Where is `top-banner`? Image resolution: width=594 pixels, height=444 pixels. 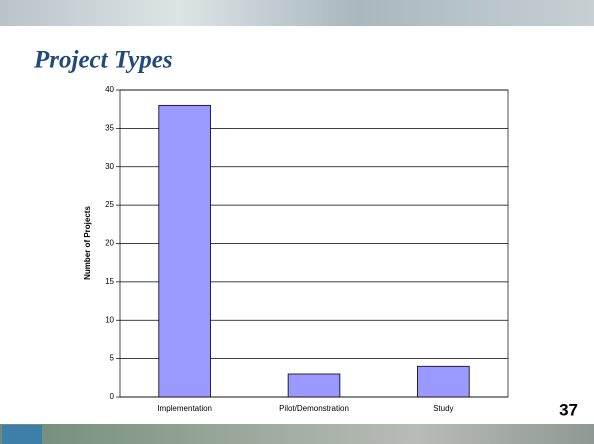 top-banner is located at coordinates (297, 13).